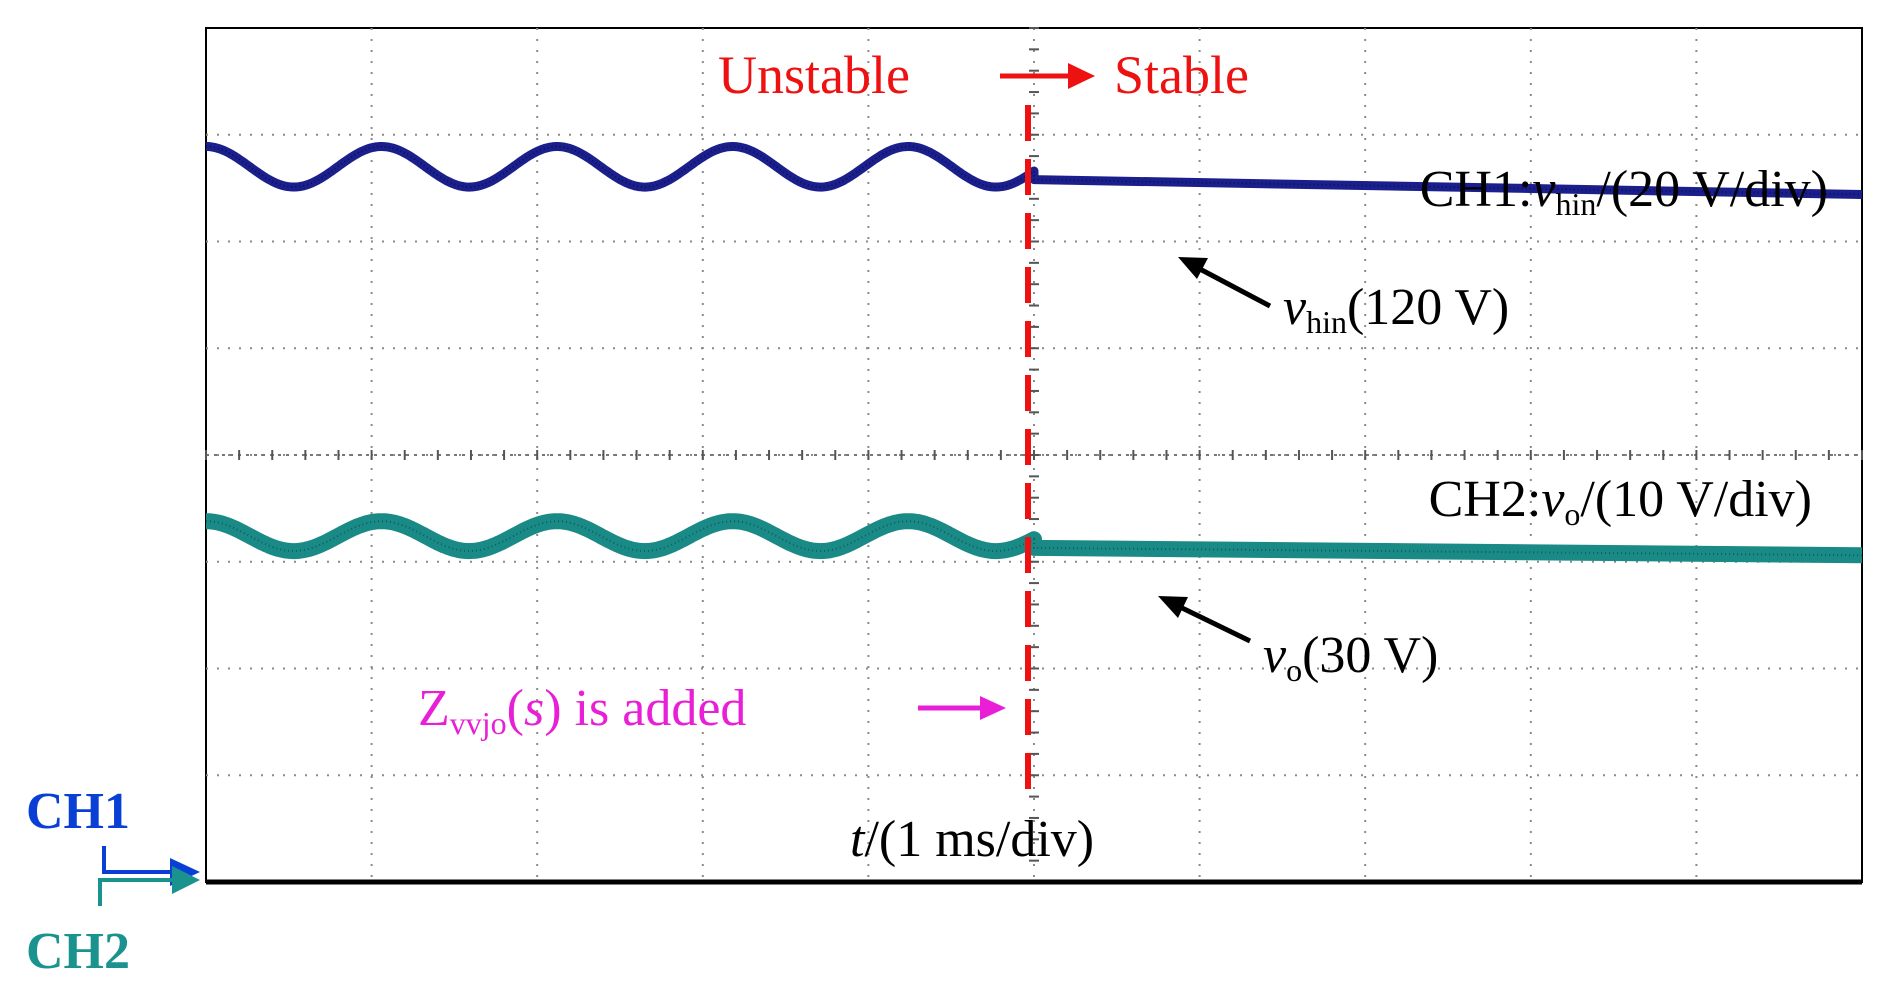 This screenshot has width=1882, height=992. I want to click on ch1-channel-sub: hin, so click(1576, 204).